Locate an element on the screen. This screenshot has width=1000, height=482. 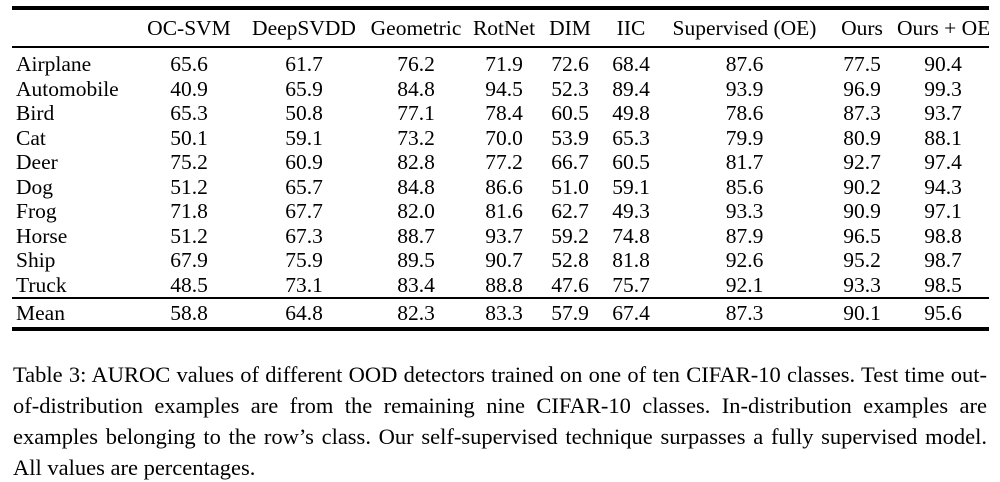
value-cell: 92.7 is located at coordinates (862, 162).